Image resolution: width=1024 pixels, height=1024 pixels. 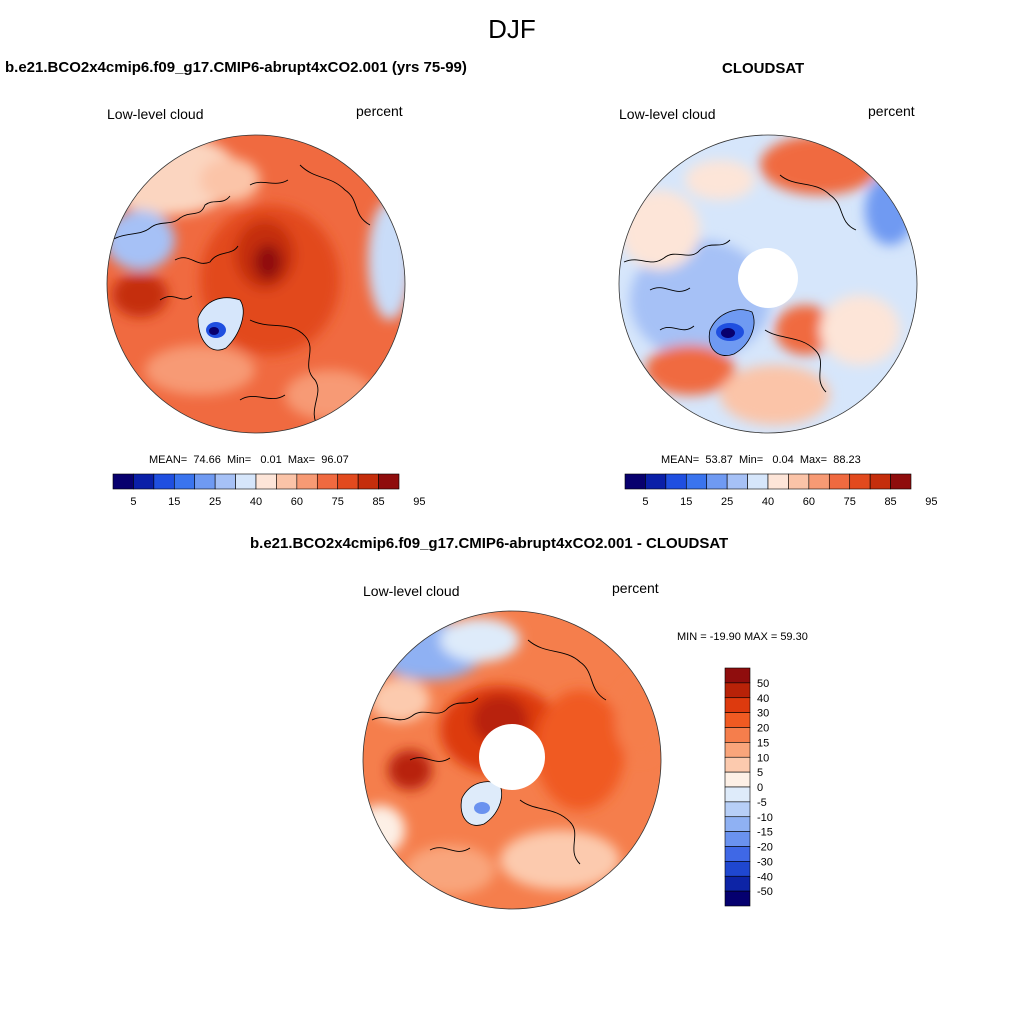 I want to click on panel-obs-units-label: percent, so click(x=891, y=111).